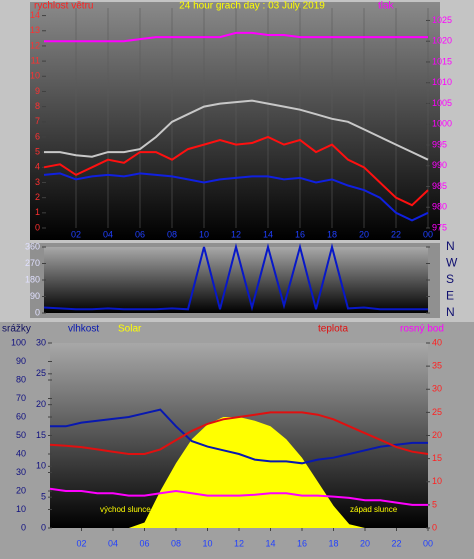  I want to click on y-tick-label: 50, so click(21, 435).